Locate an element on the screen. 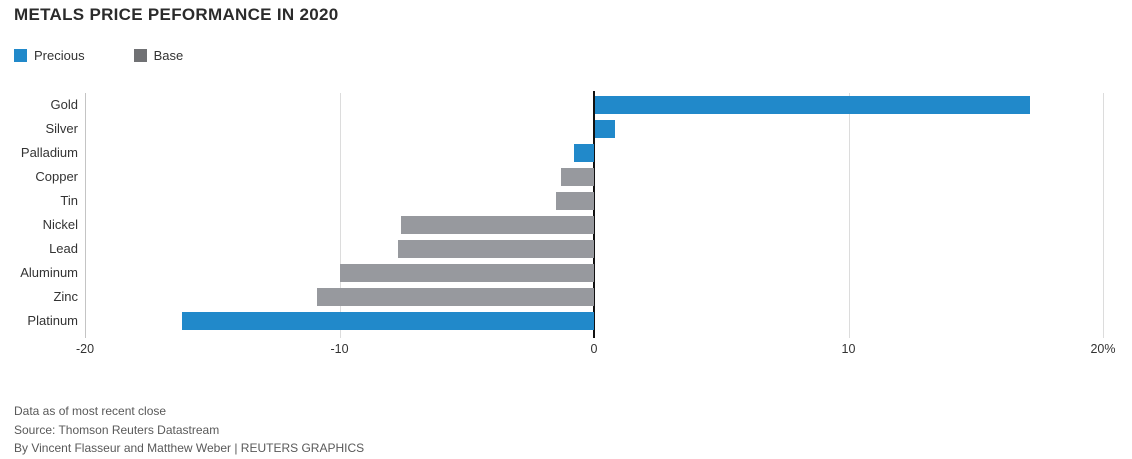 This screenshot has height=459, width=1132. legend-item-precious: Precious is located at coordinates (49, 55).